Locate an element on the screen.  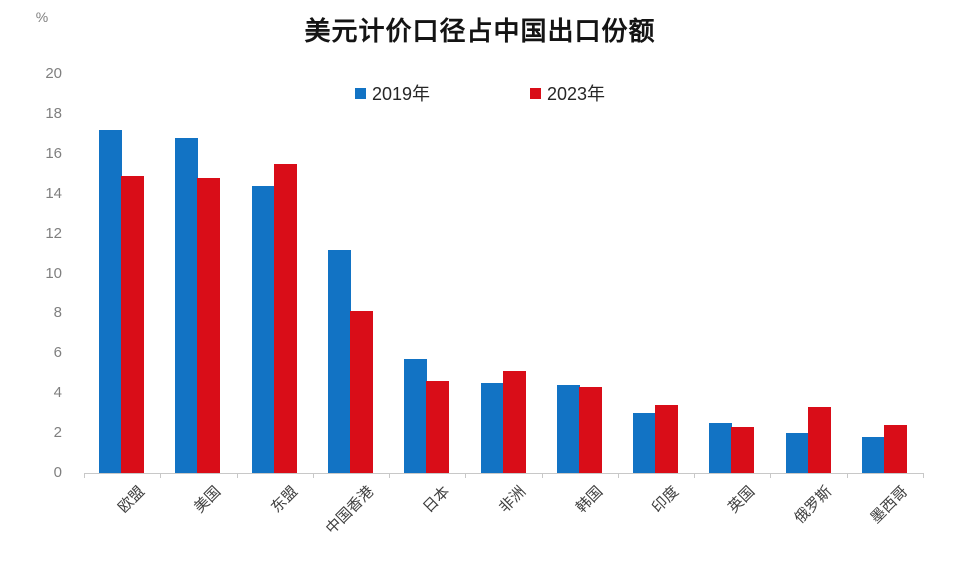
y-tick-label: 6 is located at coordinates (57, 353).